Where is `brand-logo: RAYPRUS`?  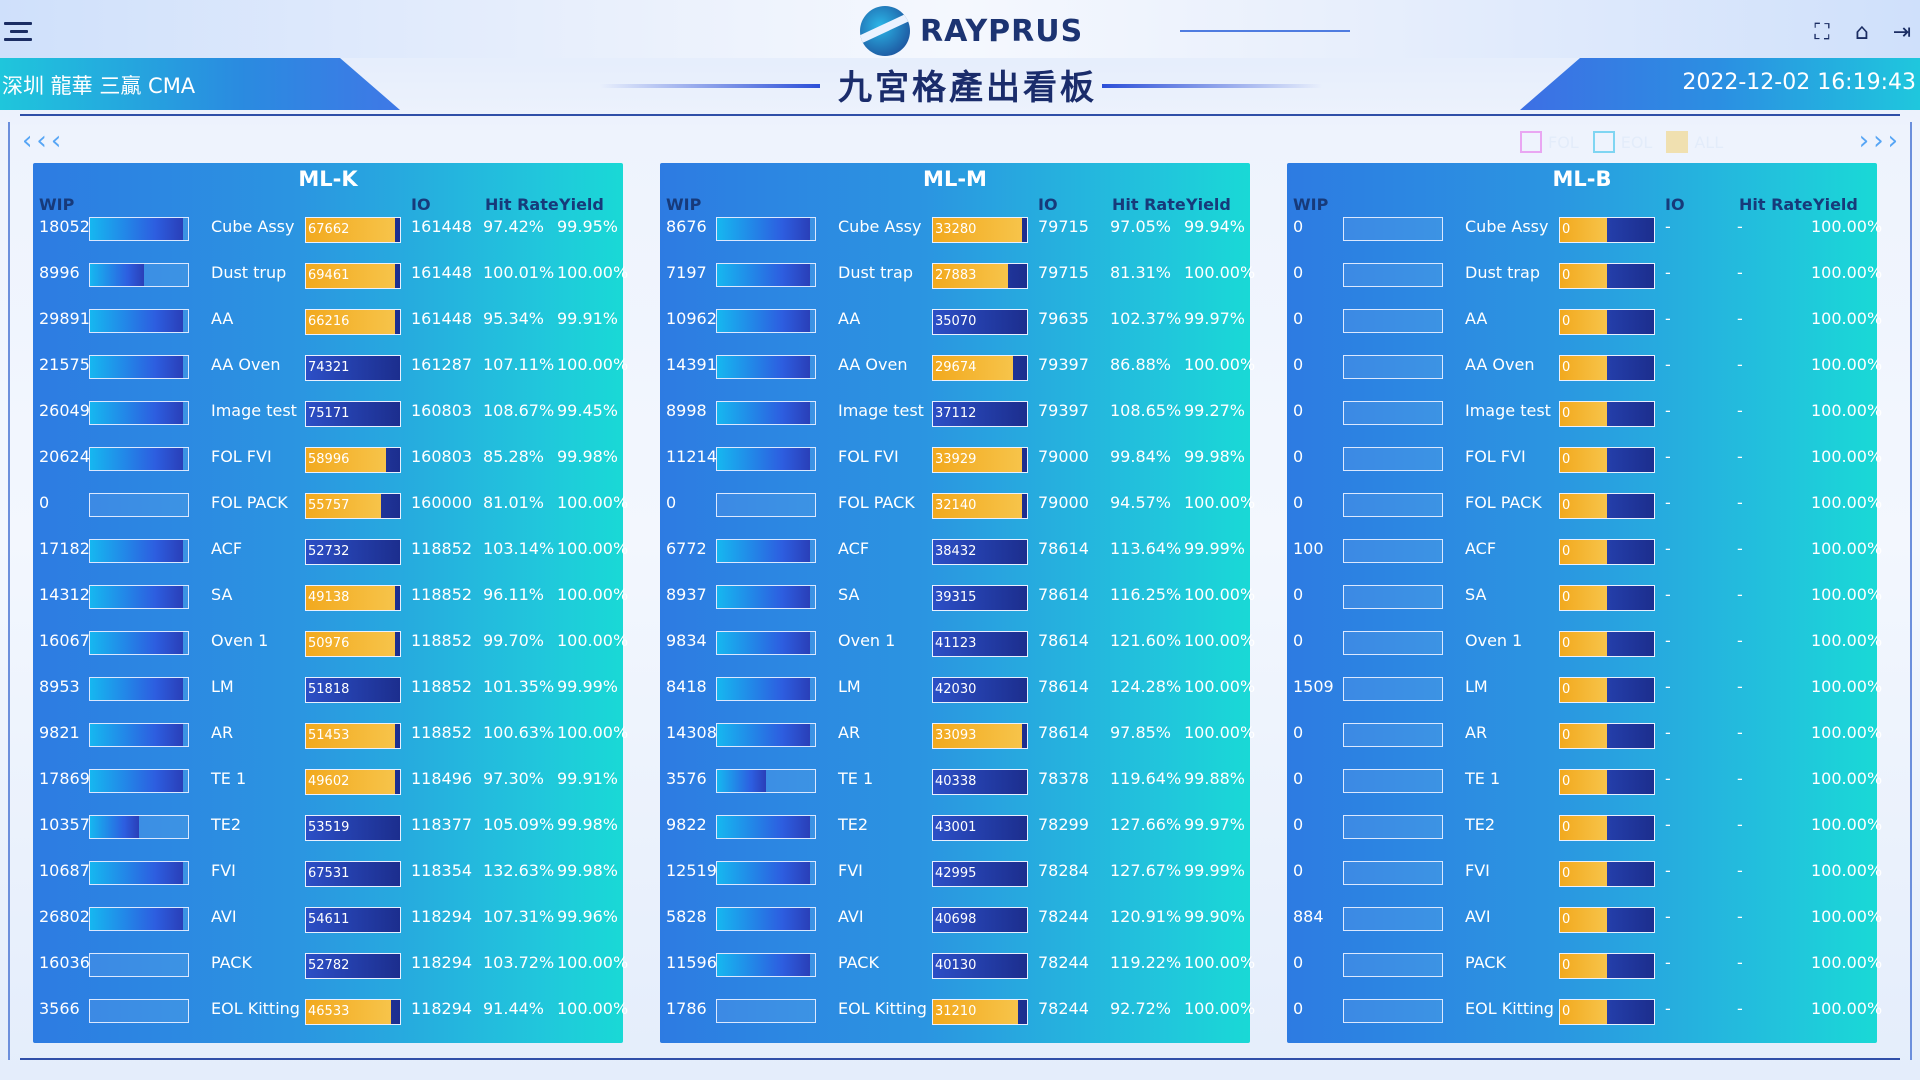 brand-logo: RAYPRUS is located at coordinates (971, 31).